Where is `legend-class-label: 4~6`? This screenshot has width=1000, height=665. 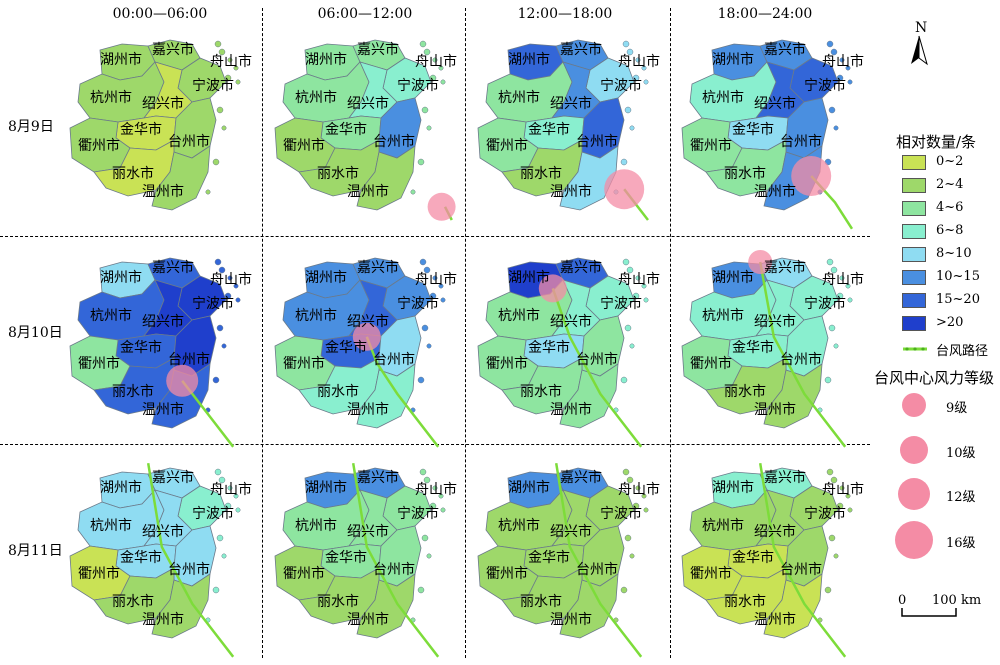
legend-class-label: 4~6 is located at coordinates (950, 207).